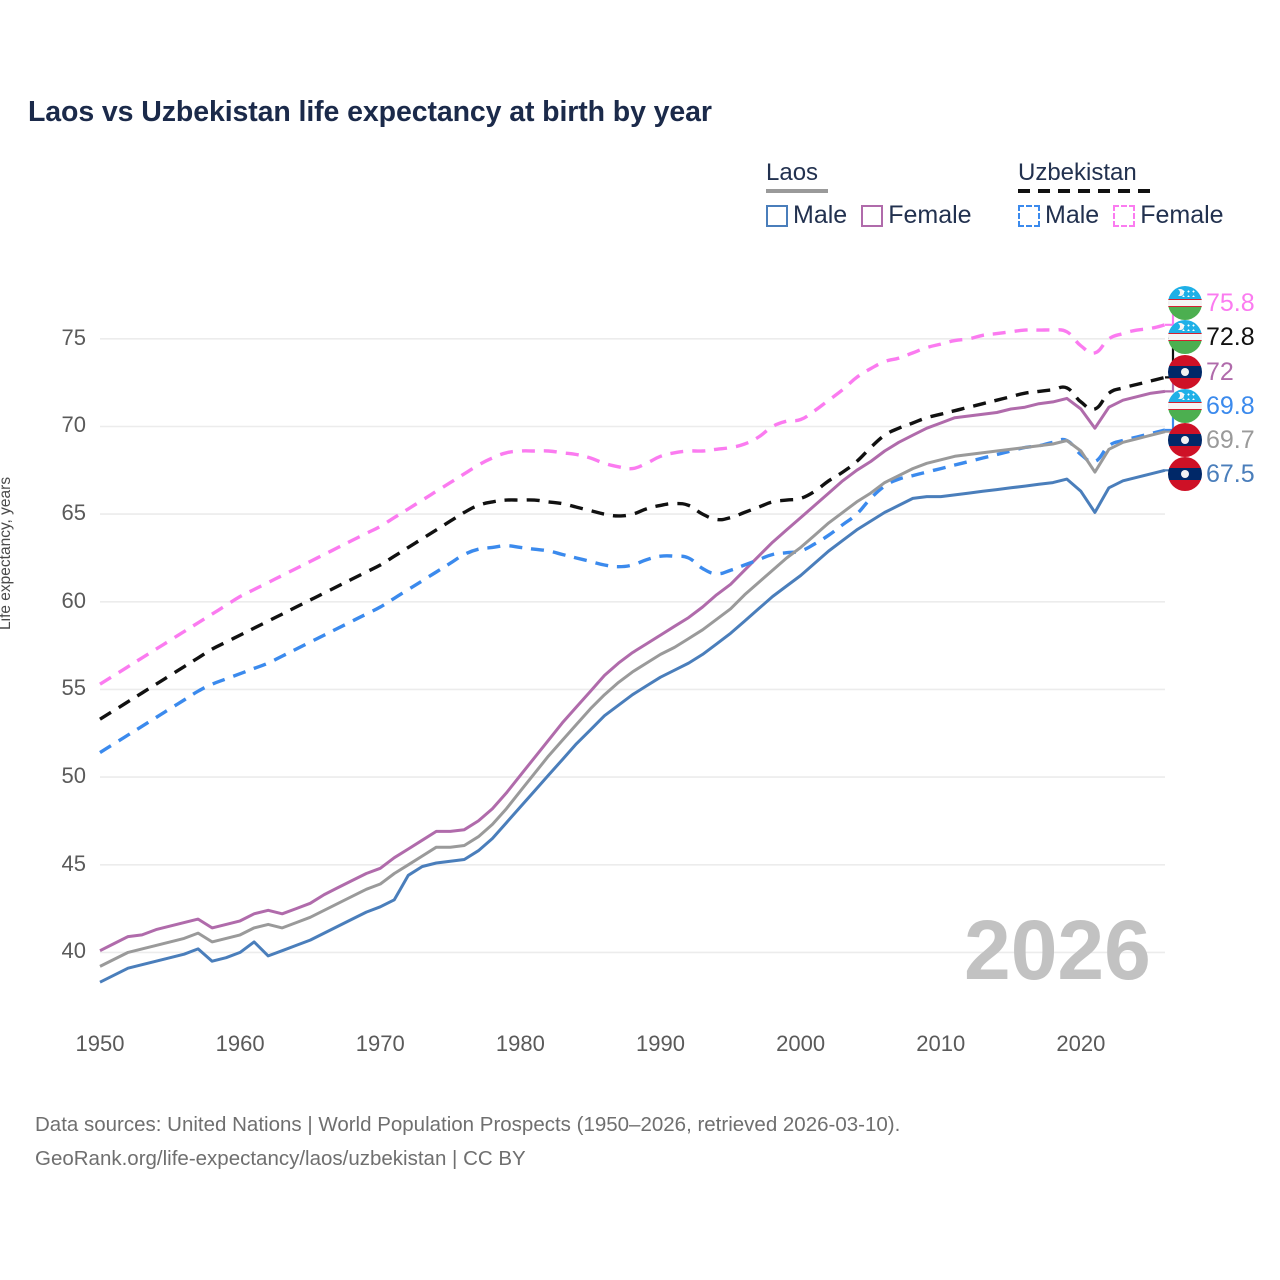 The image size is (1280, 1280). What do you see at coordinates (1220, 371) in the screenshot?
I see `end-label-value: 72` at bounding box center [1220, 371].